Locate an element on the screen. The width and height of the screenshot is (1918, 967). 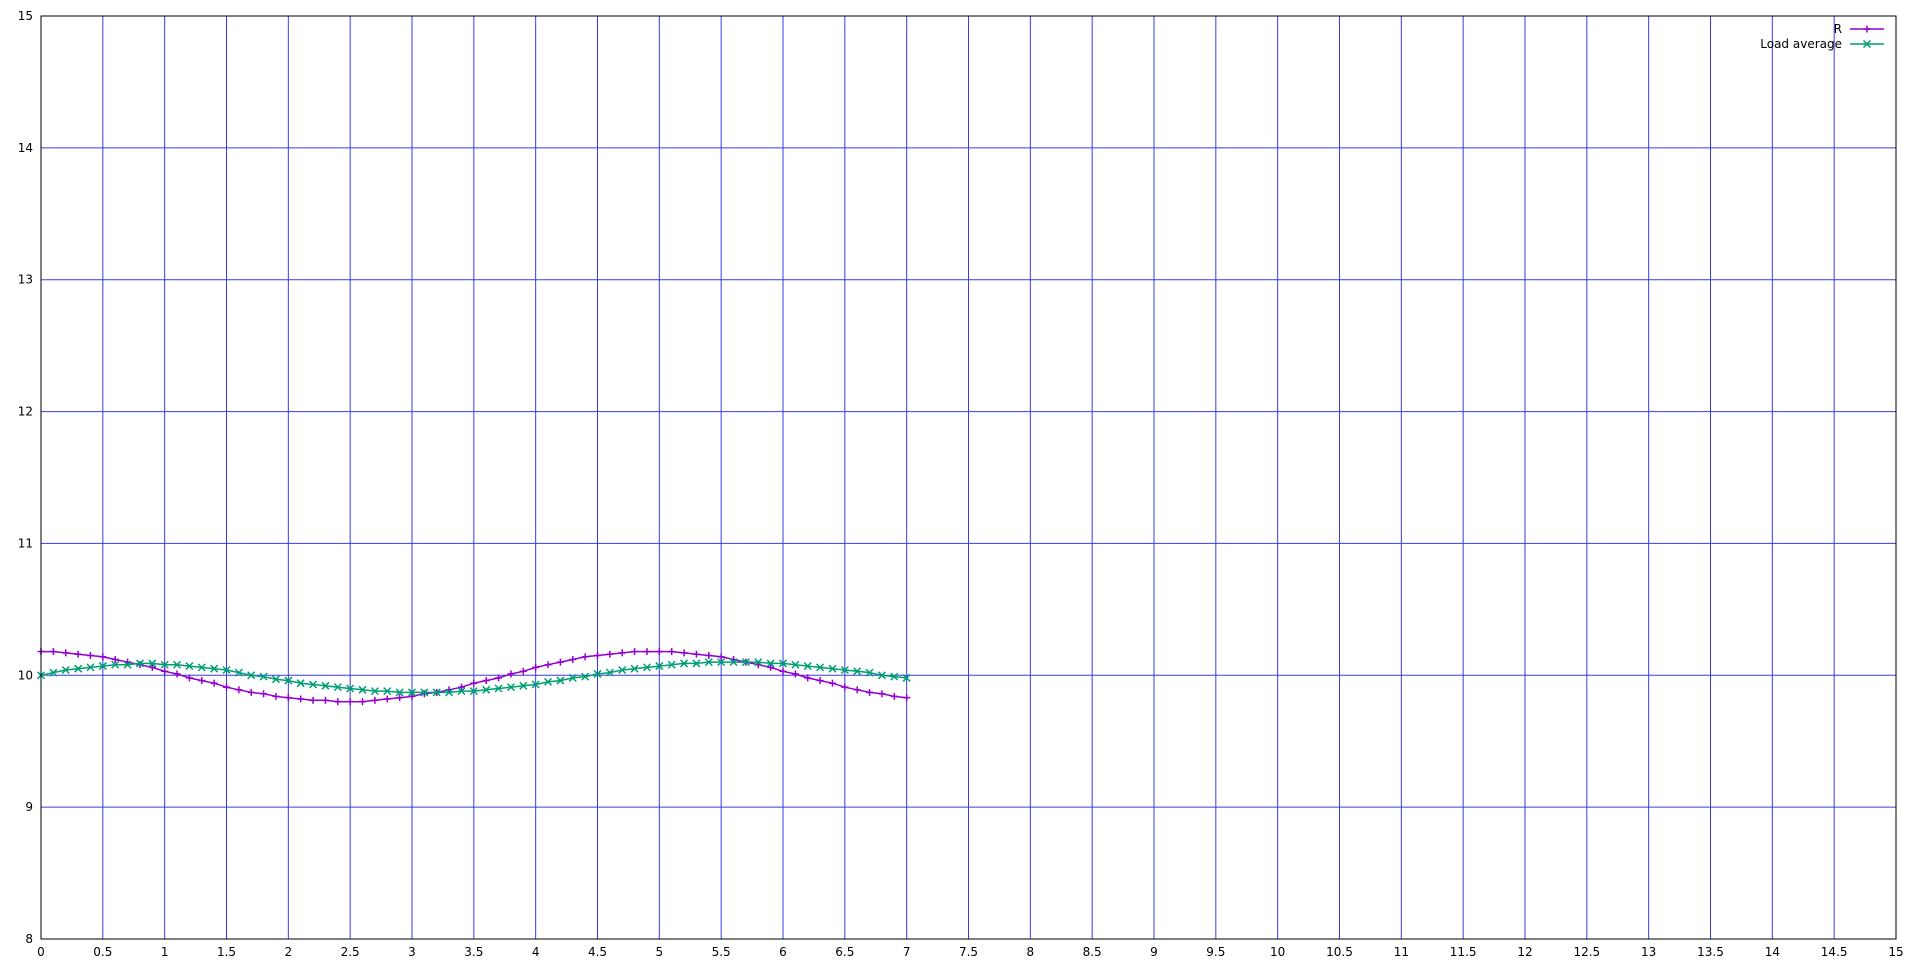
x-tick-label: 12.5 is located at coordinates (1586, 952).